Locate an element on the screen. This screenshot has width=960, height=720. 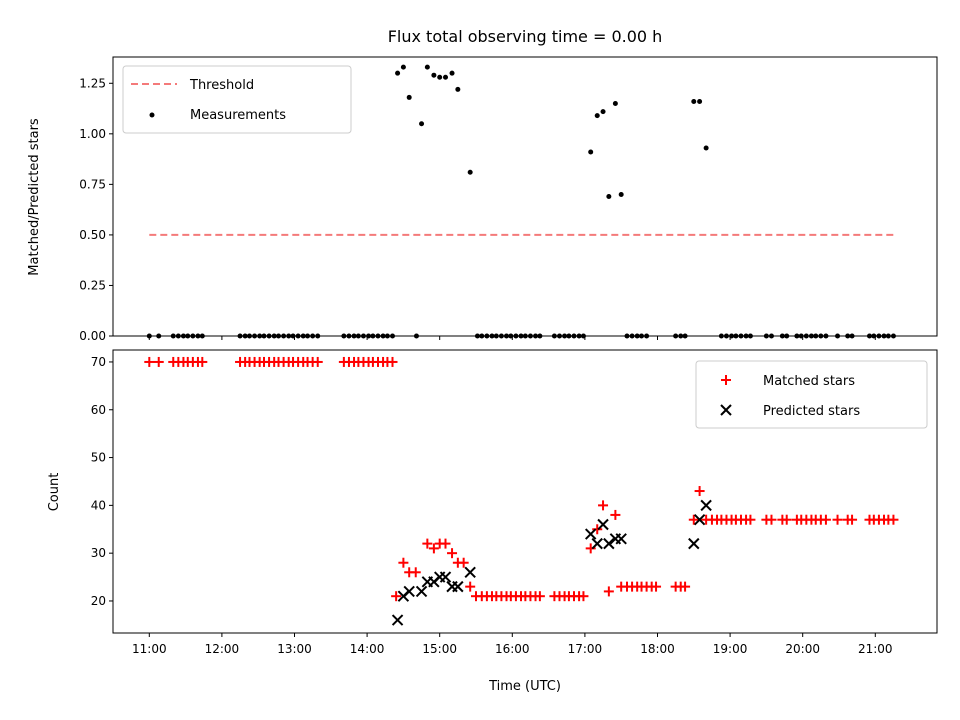
bottom-xtick-label: 12:00 is located at coordinates (222, 649).